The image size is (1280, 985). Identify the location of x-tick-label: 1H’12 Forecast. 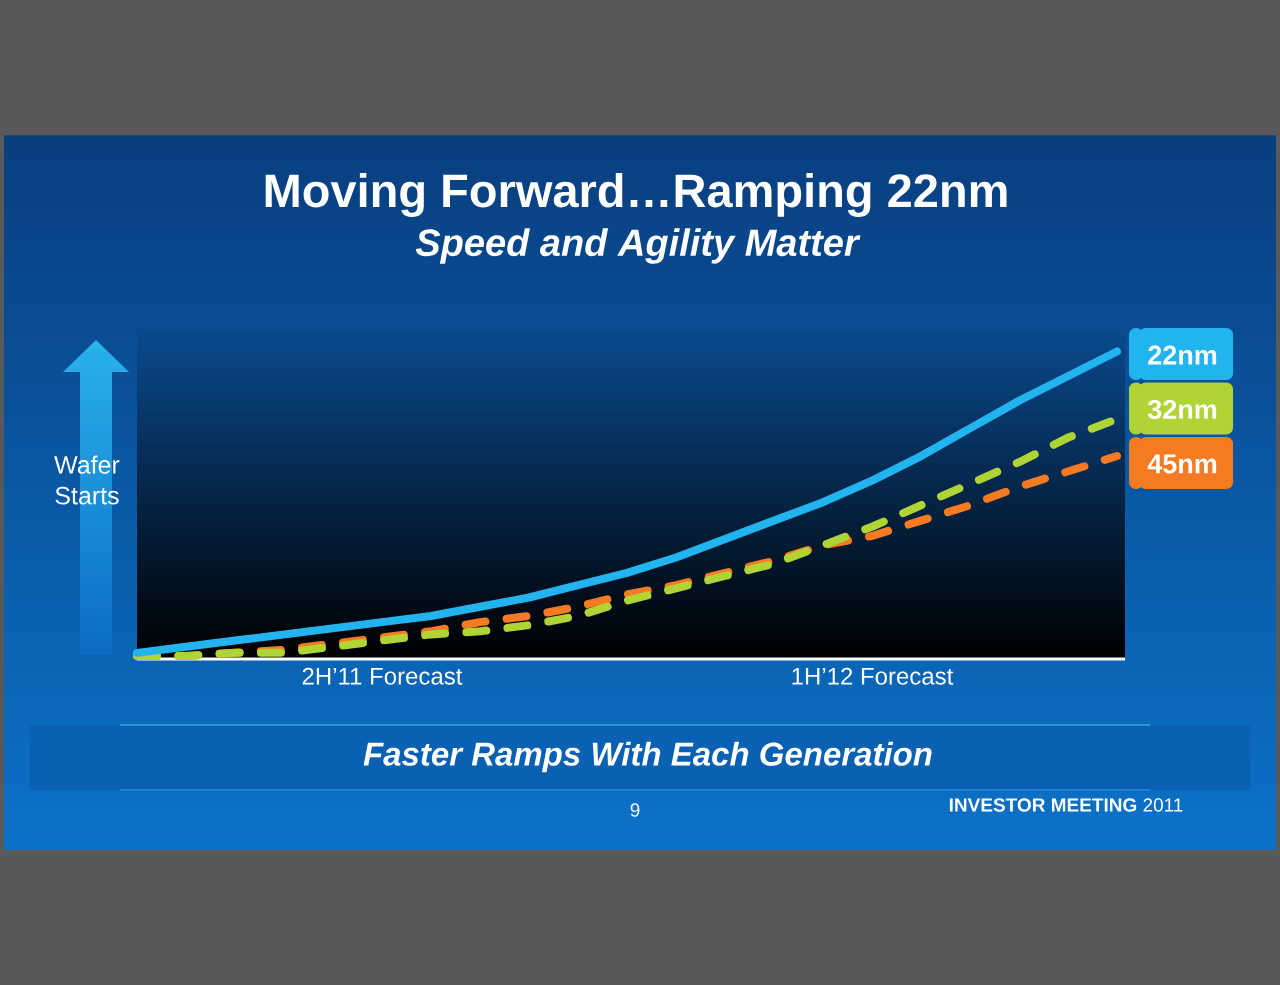
(873, 676).